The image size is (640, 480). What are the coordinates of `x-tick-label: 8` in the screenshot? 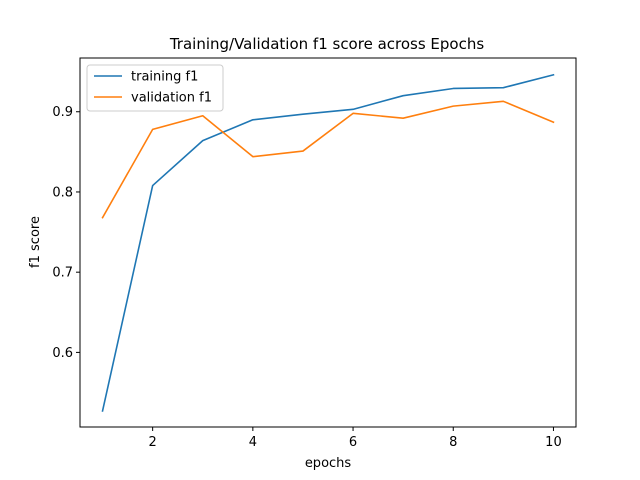 It's located at (453, 442).